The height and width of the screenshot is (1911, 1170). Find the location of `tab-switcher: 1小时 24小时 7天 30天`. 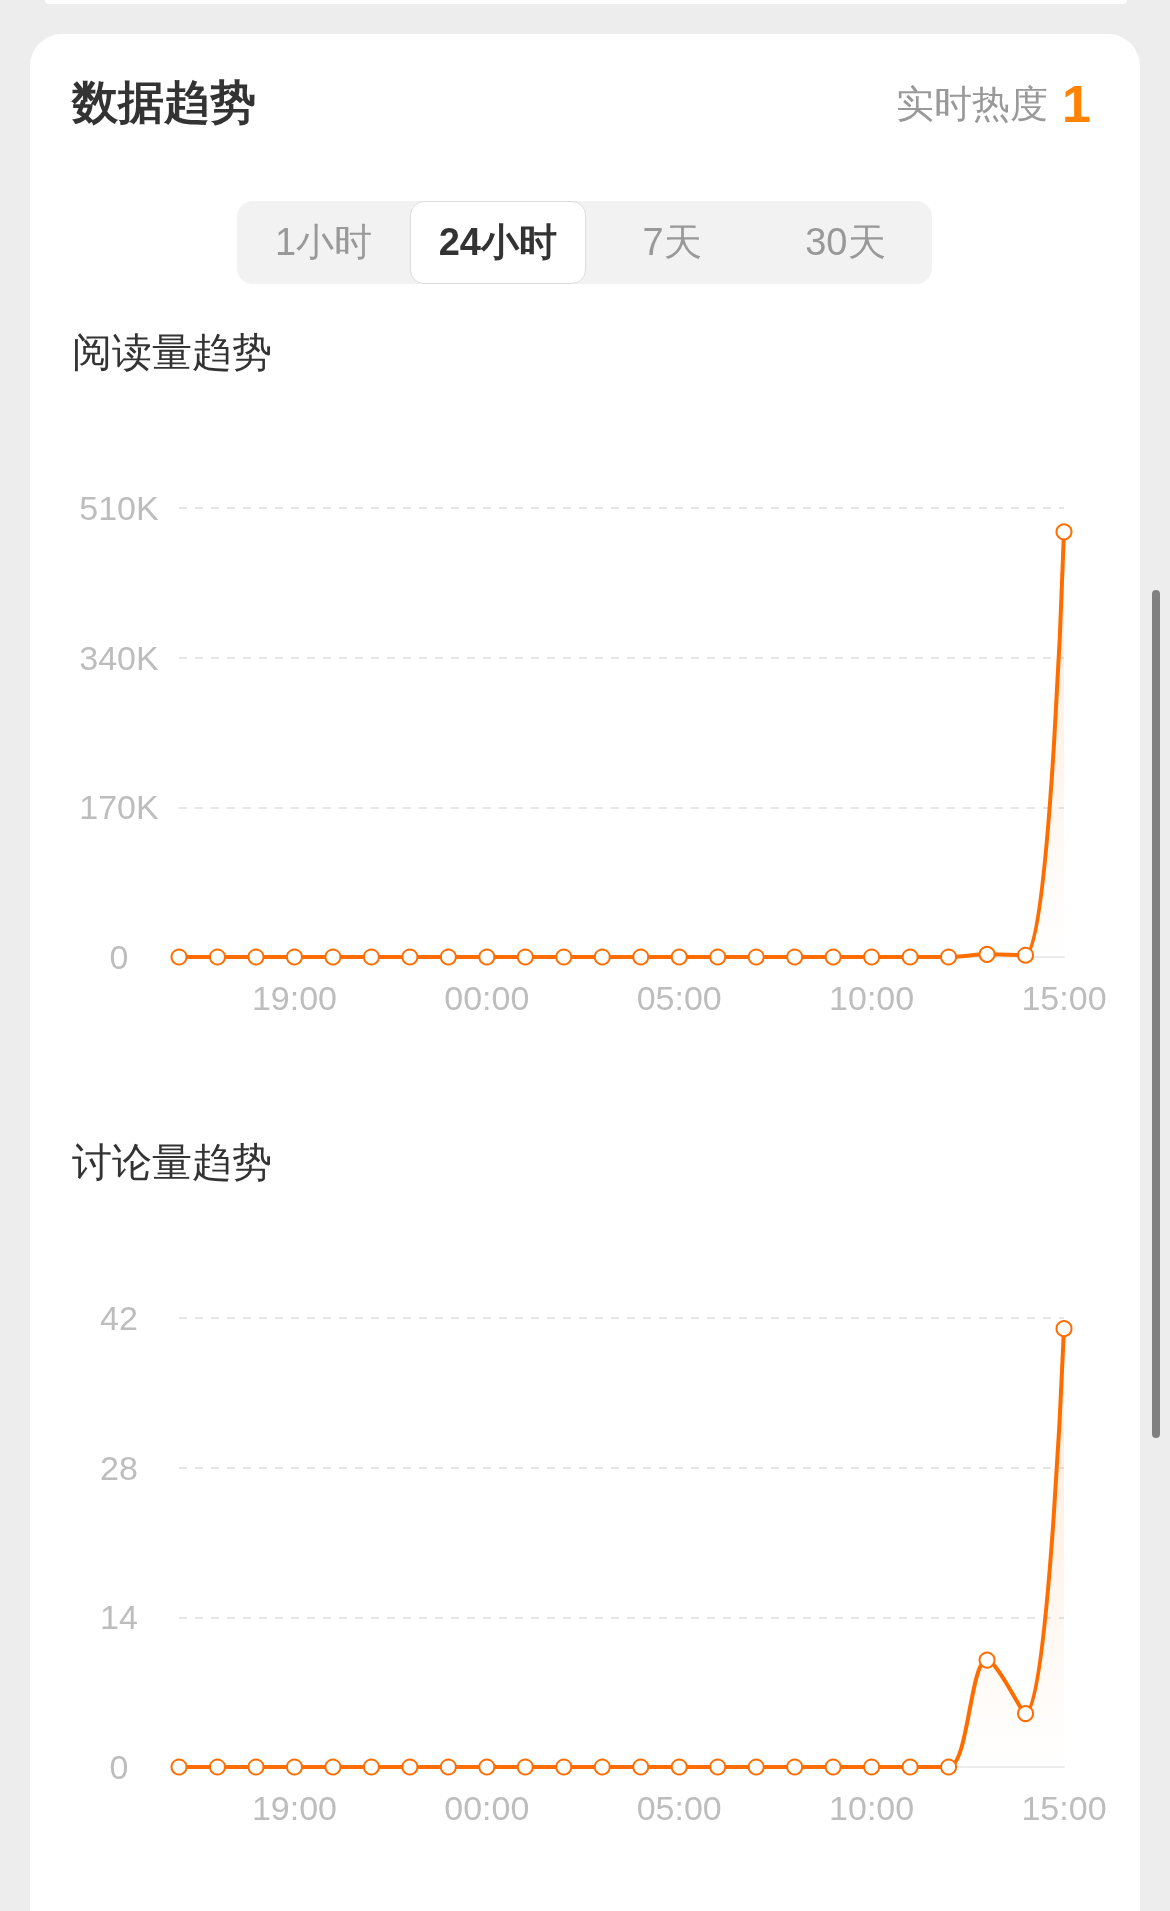

tab-switcher: 1小时 24小时 7天 30天 is located at coordinates (584, 242).